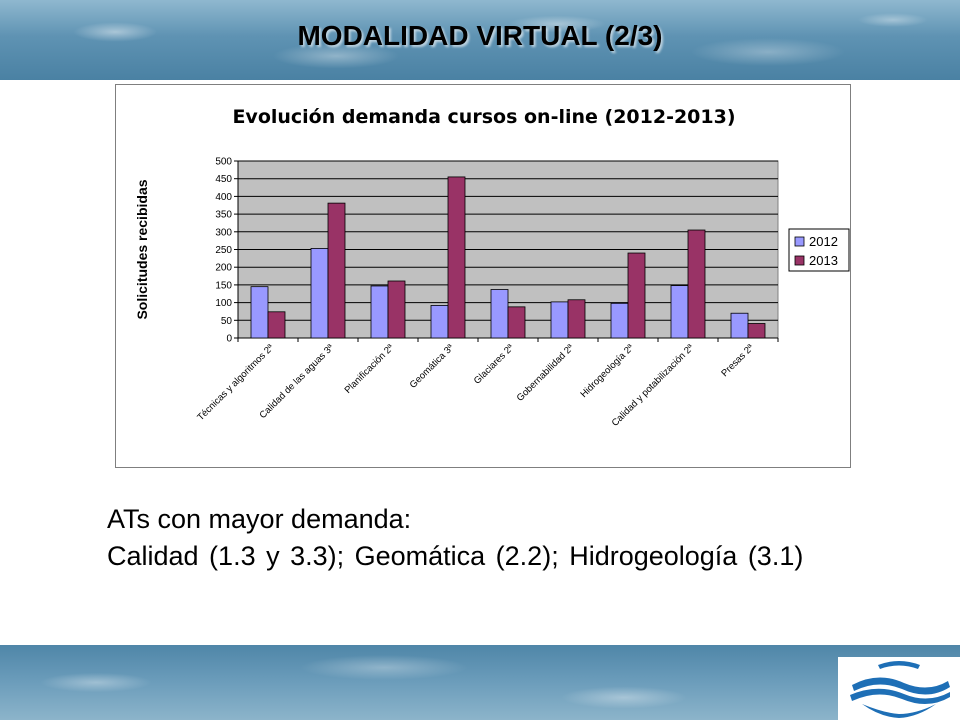 The image size is (960, 720). I want to click on x-category-label: Presas 2ª, so click(737, 360).